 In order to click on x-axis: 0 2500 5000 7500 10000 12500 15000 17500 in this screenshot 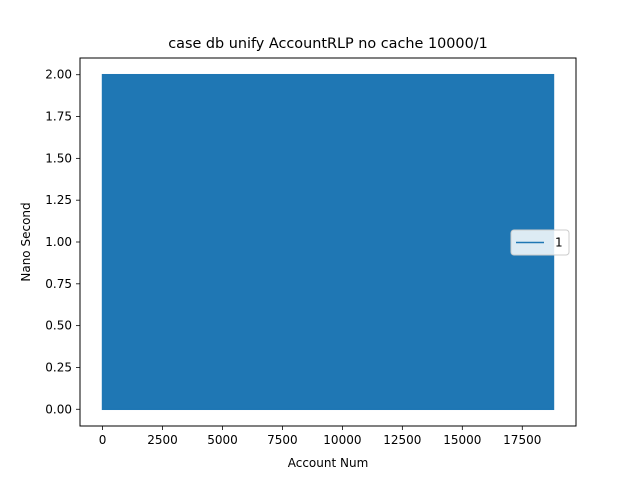, I will do `click(320, 436)`.